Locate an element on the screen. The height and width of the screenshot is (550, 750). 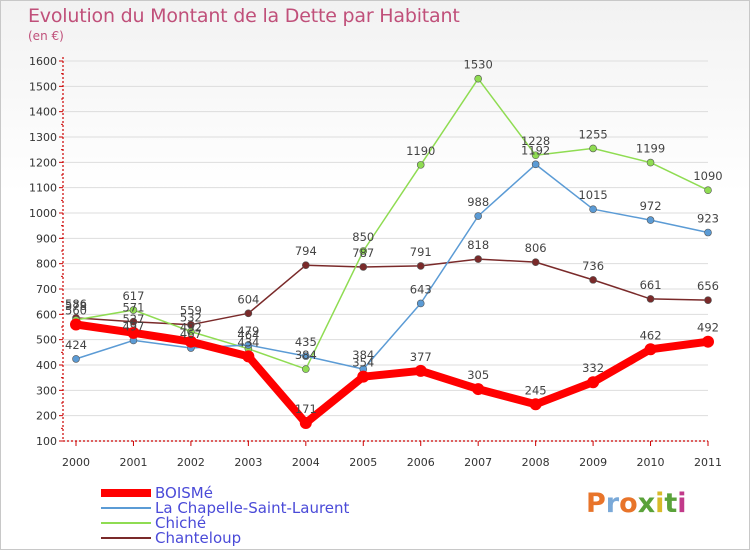
data-label: 467 is located at coordinates (191, 334).